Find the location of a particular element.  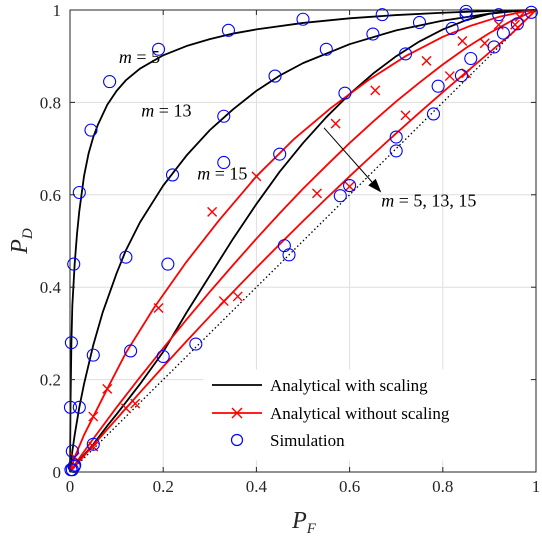

annotation-m-all: m = 5, 13, 15 is located at coordinates (428, 200).